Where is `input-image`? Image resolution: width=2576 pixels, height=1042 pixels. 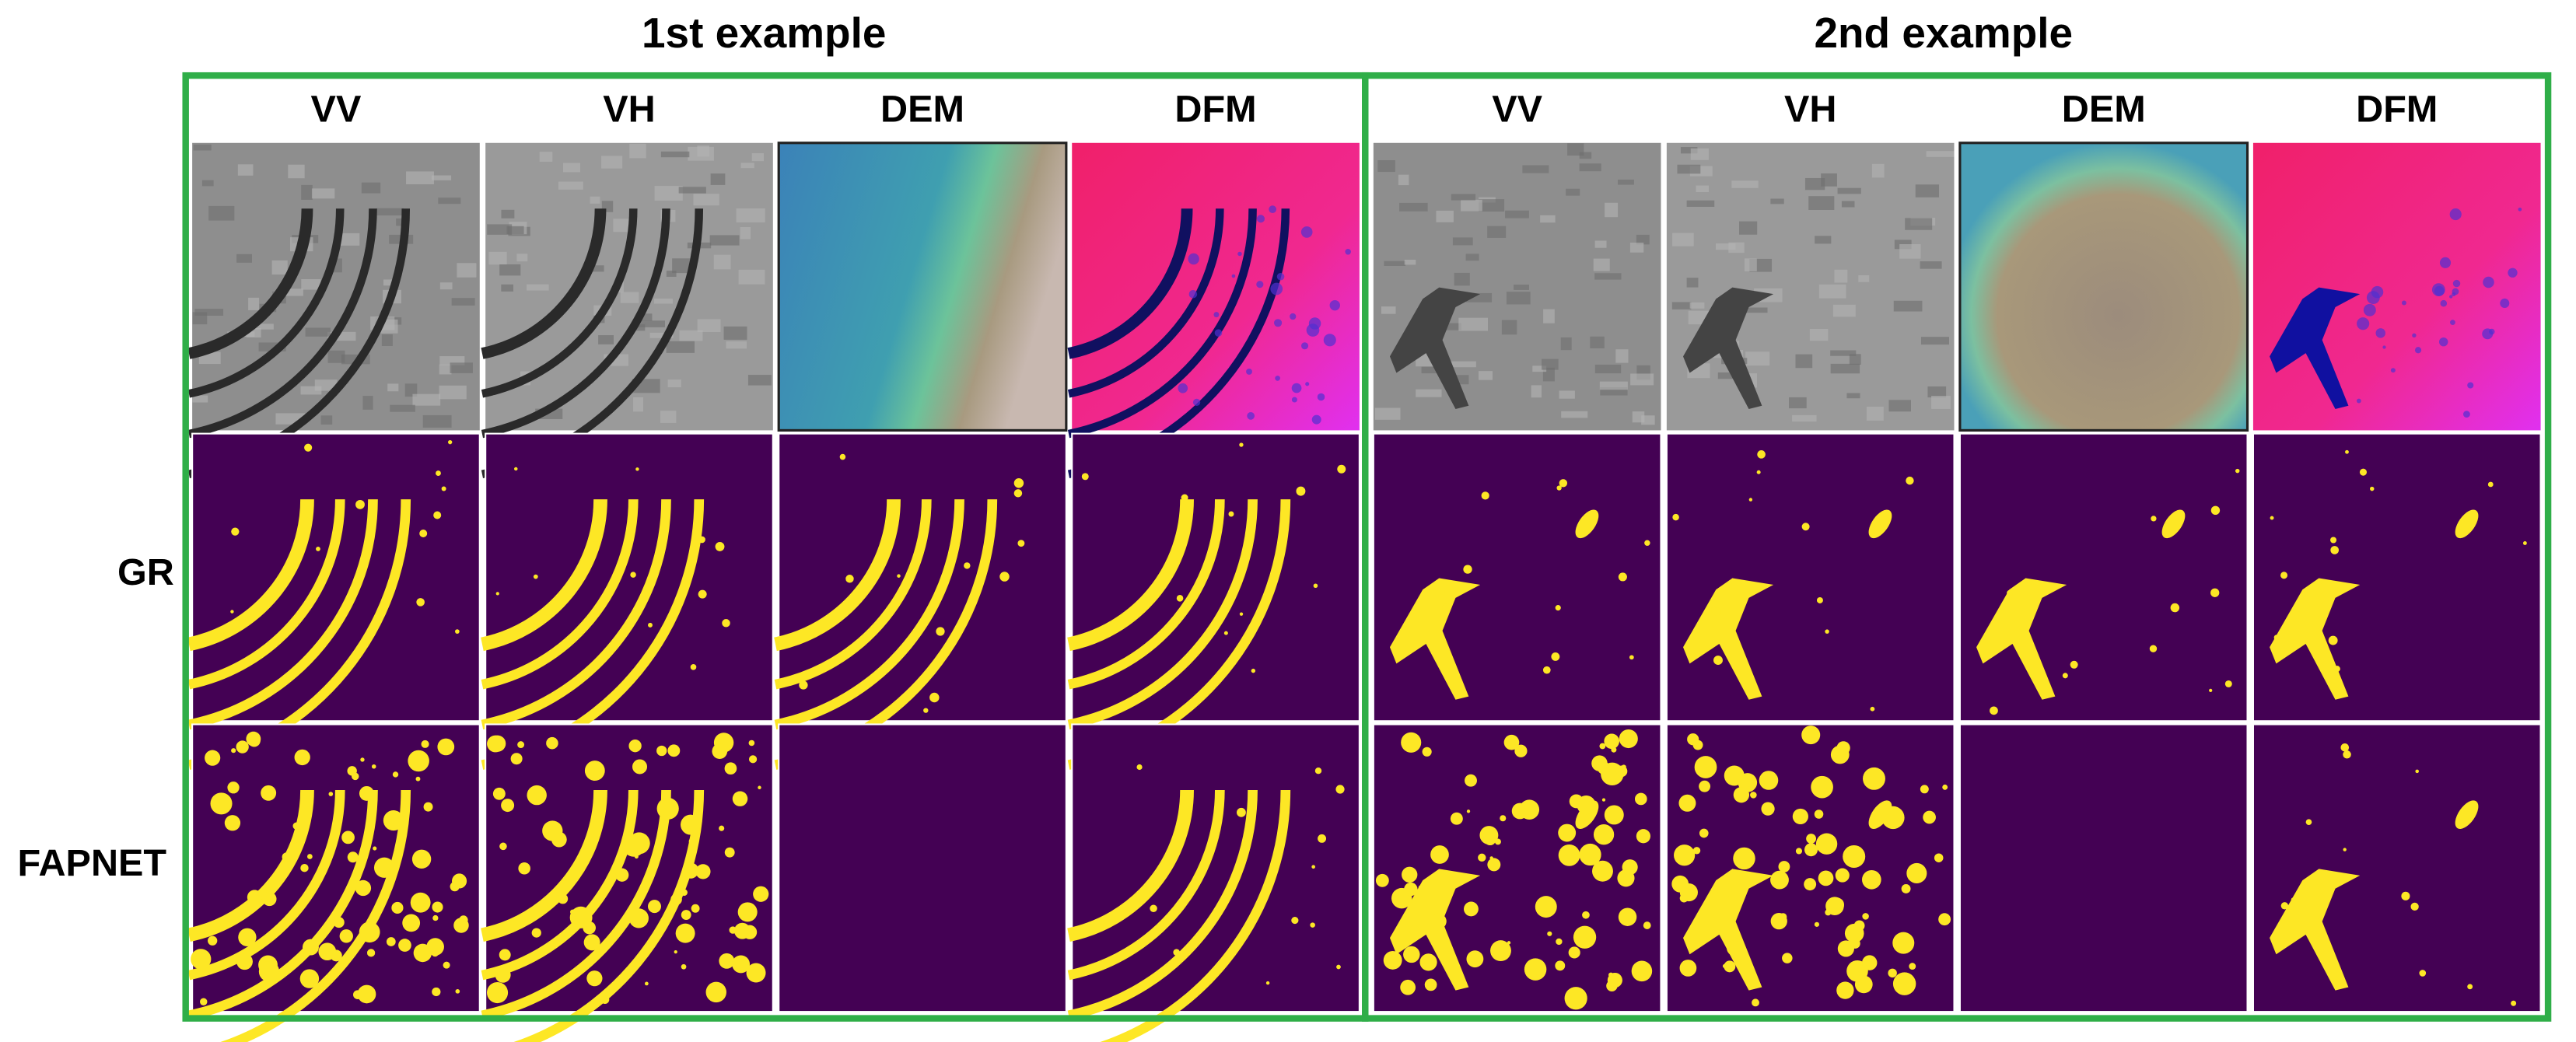 input-image is located at coordinates (334, 310).